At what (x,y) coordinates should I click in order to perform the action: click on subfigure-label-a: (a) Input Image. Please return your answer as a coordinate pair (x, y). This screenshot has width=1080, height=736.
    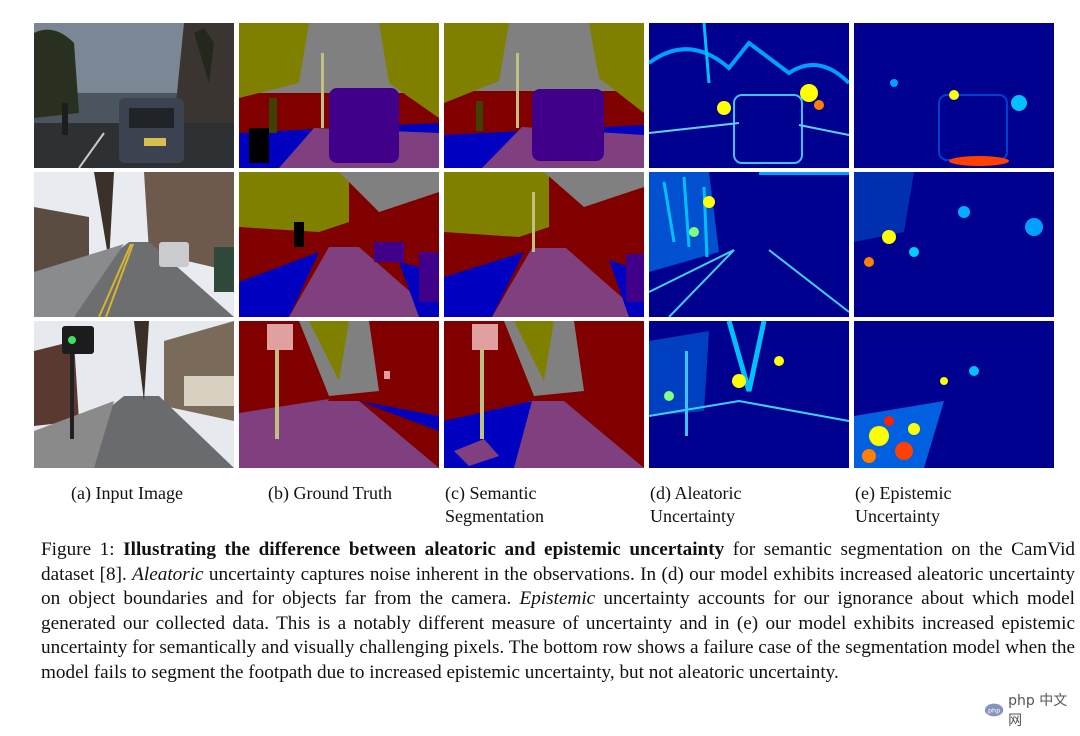
    Looking at the image, I should click on (127, 493).